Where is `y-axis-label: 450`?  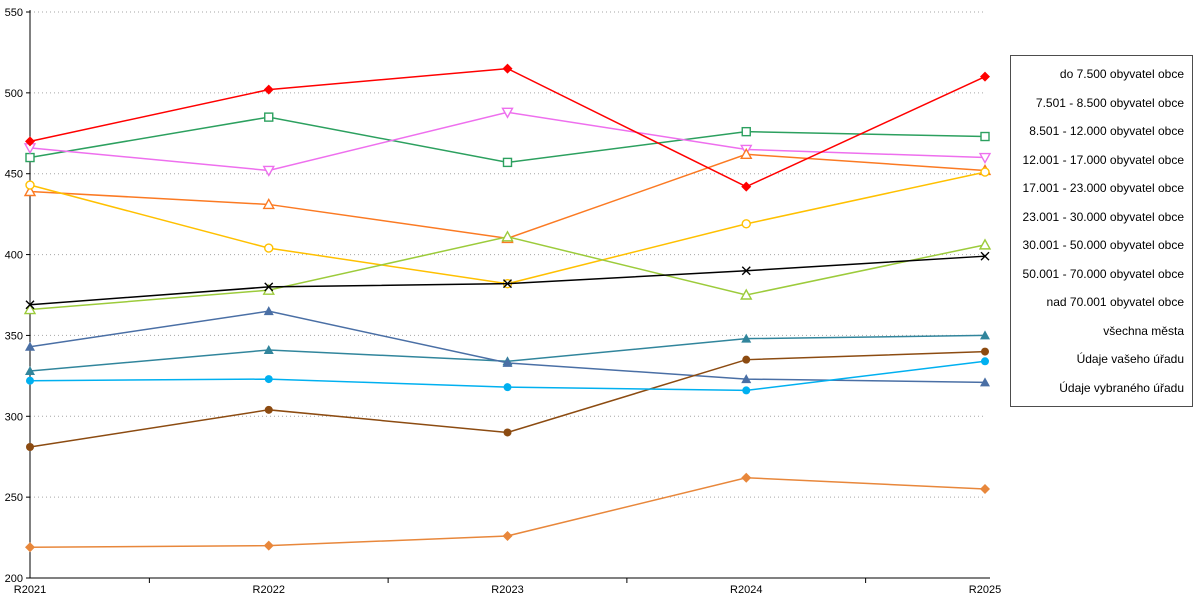 y-axis-label: 450 is located at coordinates (14, 175).